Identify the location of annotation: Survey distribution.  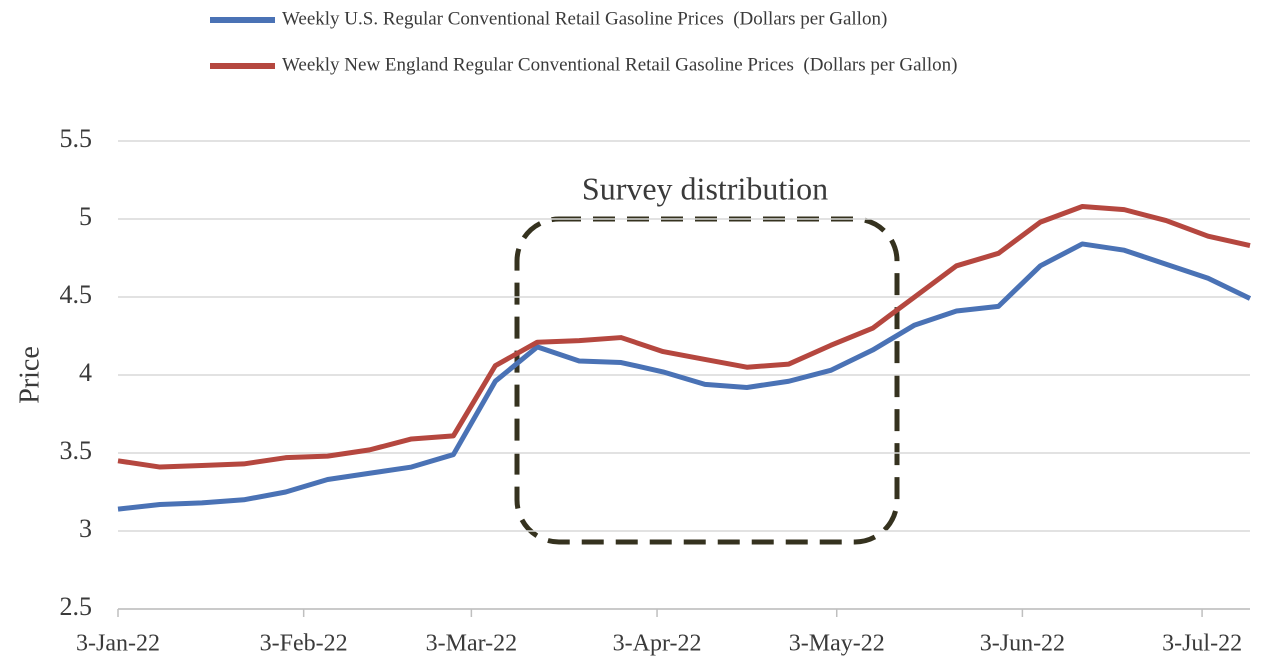
(705, 188).